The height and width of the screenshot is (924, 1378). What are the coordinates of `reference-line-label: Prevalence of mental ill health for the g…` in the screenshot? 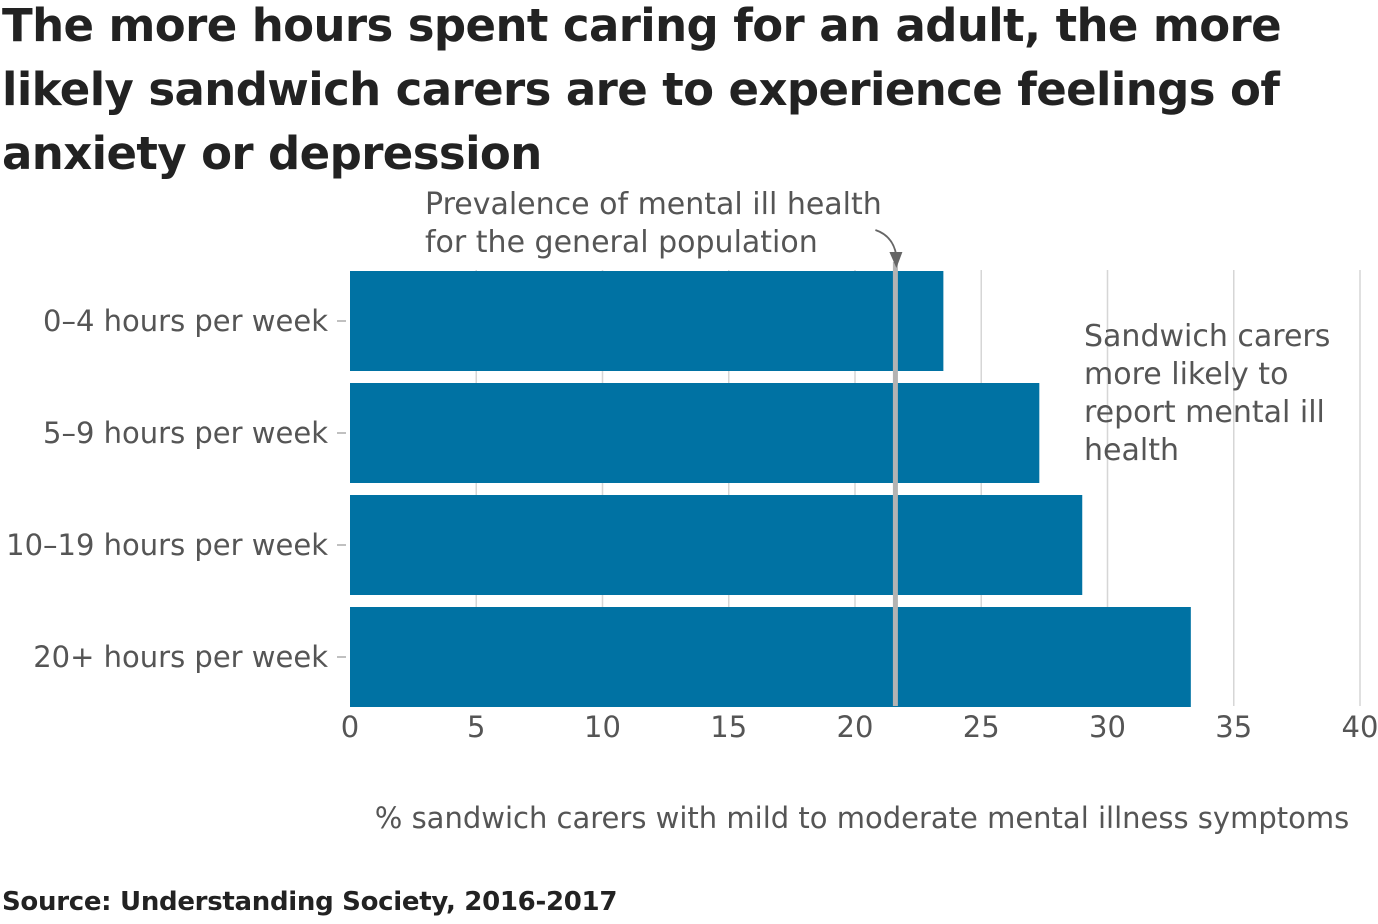 It's located at (653, 223).